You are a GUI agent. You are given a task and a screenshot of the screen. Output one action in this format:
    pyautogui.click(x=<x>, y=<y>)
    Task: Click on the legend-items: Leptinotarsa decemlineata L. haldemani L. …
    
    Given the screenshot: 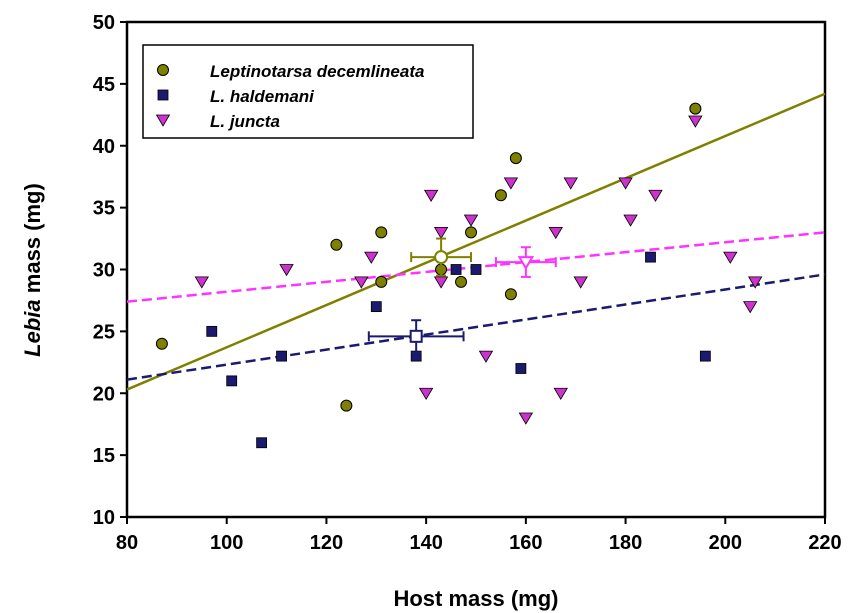 What is the action you would take?
    pyautogui.click(x=289, y=96)
    